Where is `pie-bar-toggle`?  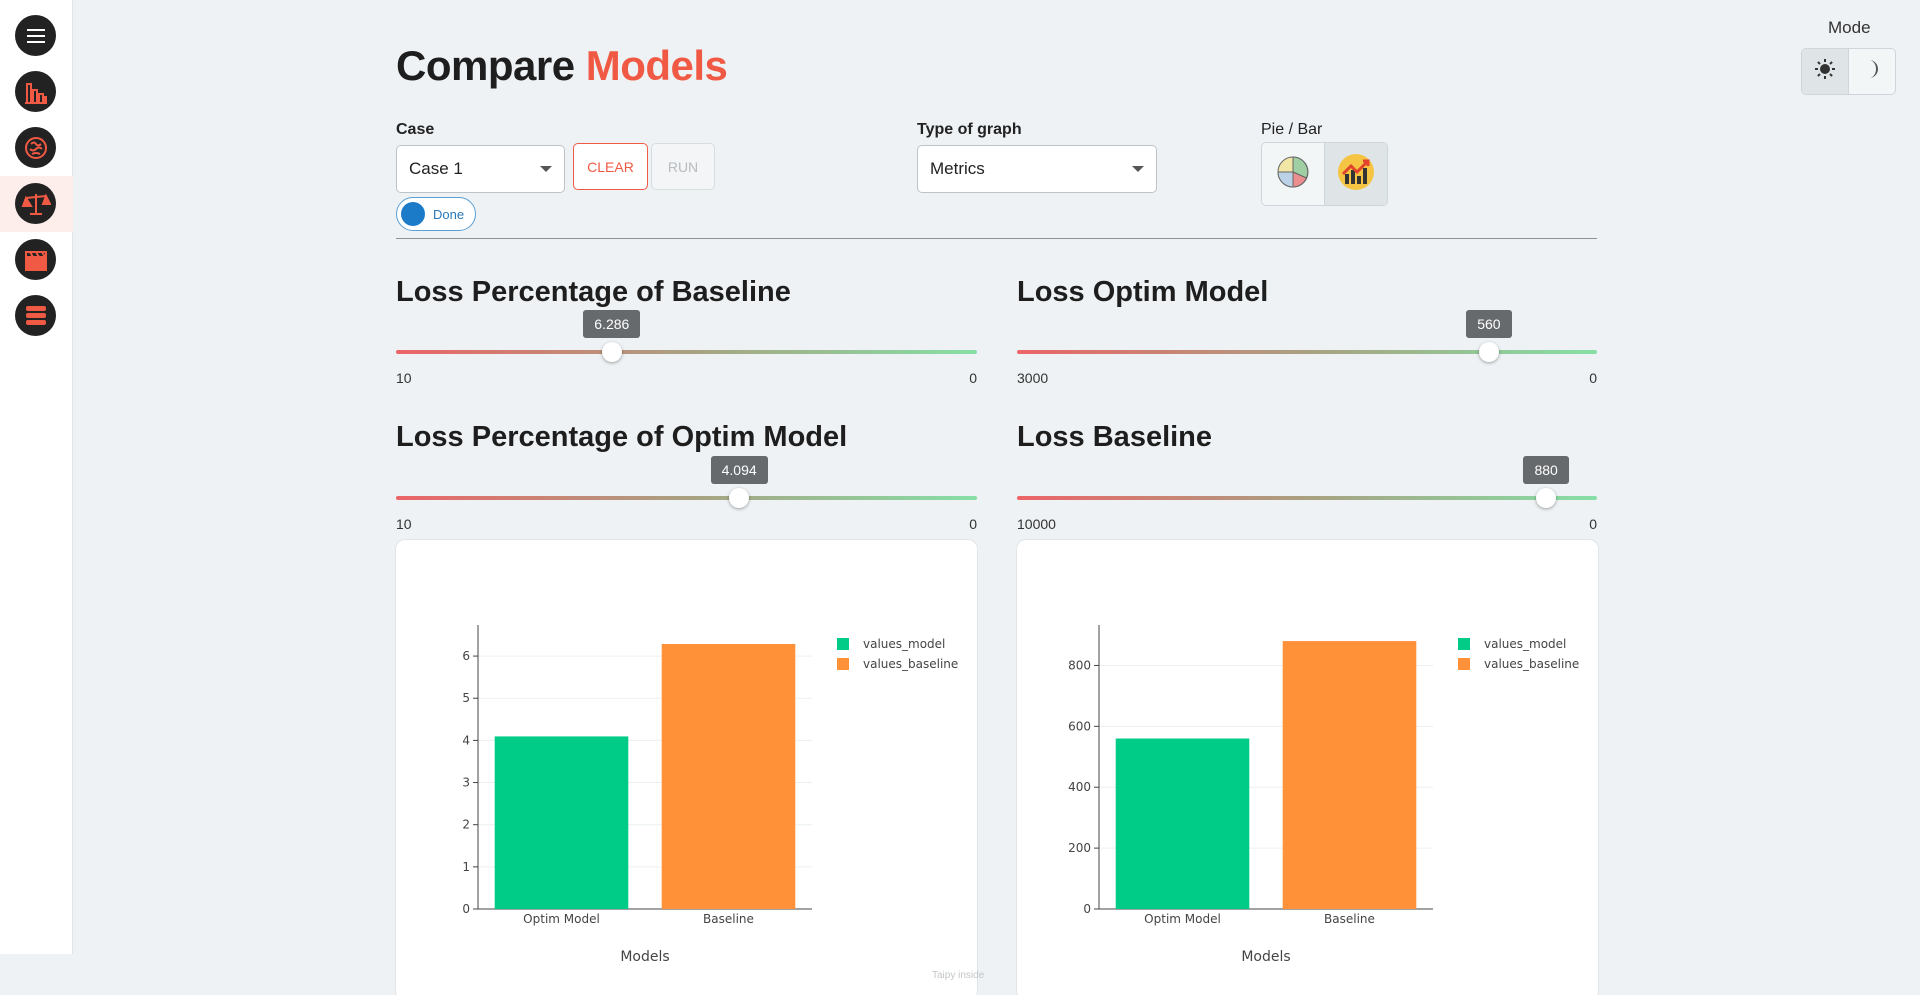
pie-bar-toggle is located at coordinates (1324, 174).